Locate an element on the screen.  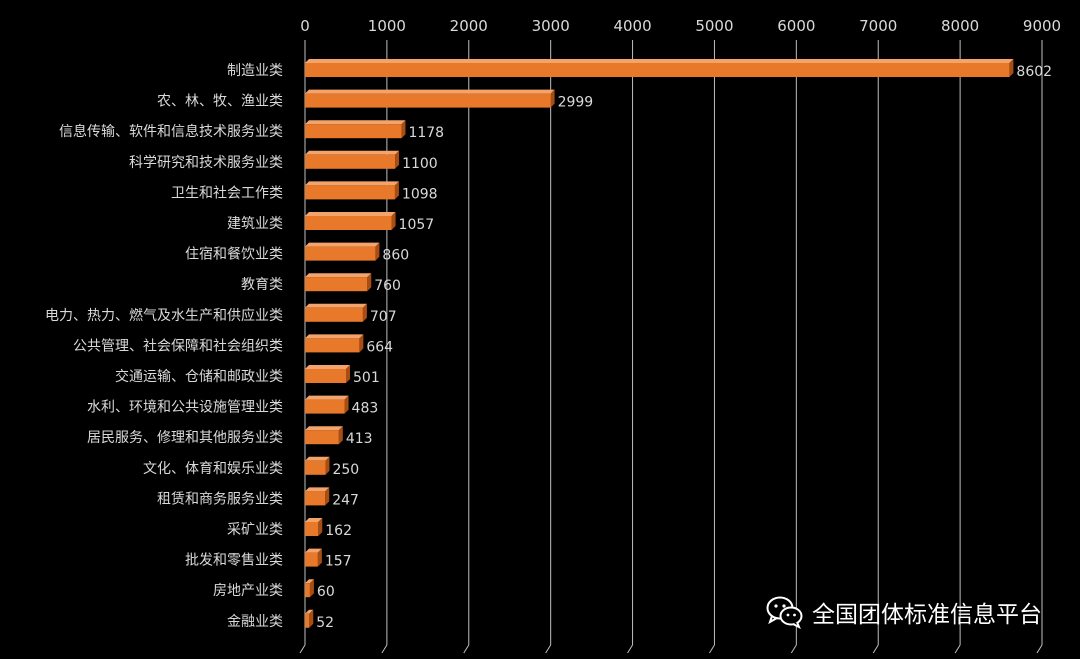
category-label: 建筑业类 is located at coordinates (255, 224).